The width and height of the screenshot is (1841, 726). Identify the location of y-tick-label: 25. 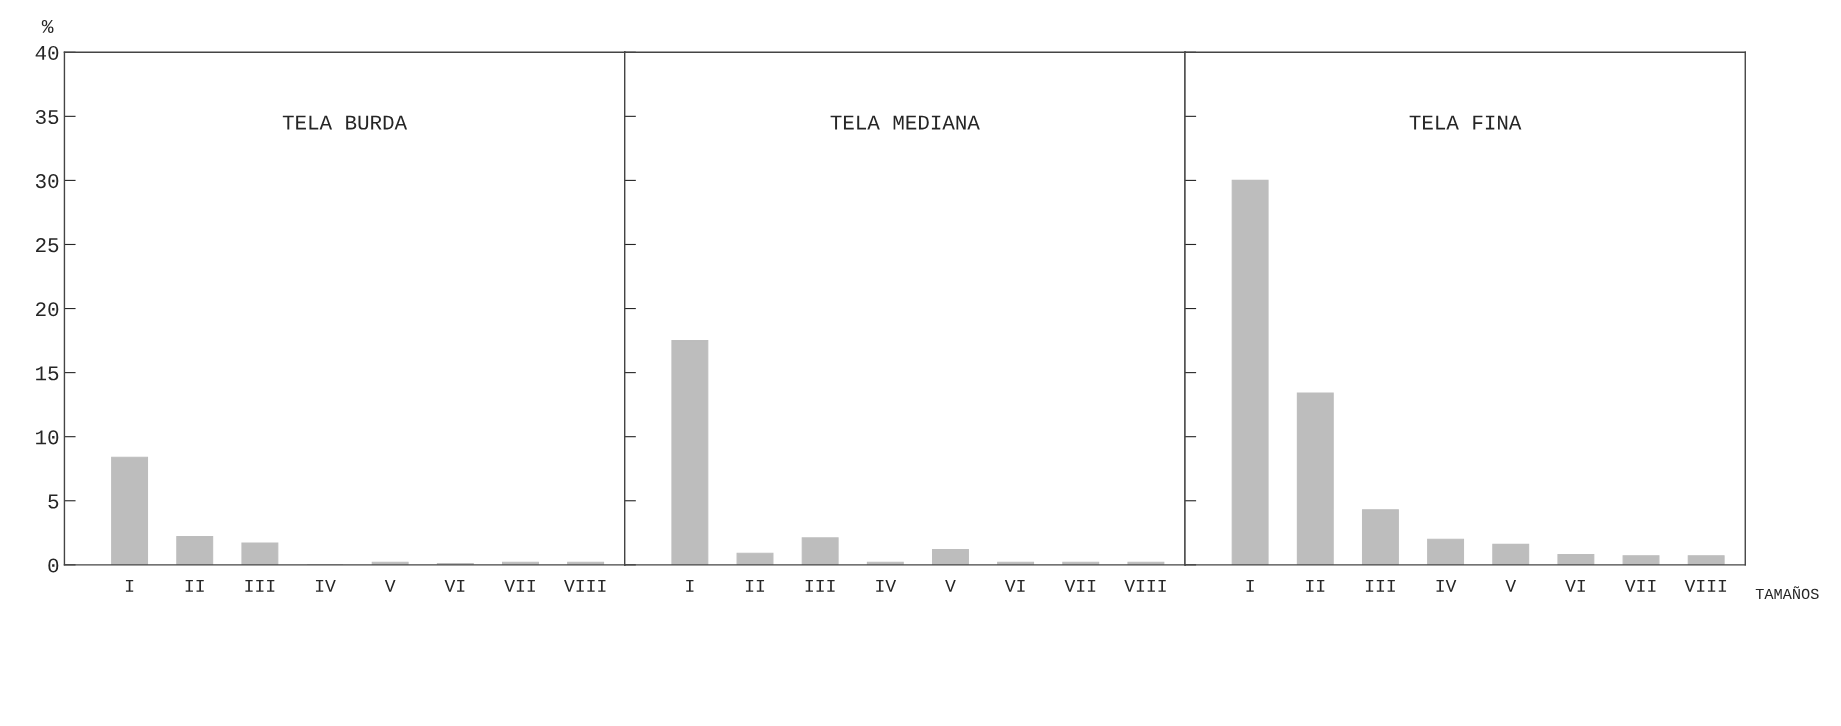
(47, 245).